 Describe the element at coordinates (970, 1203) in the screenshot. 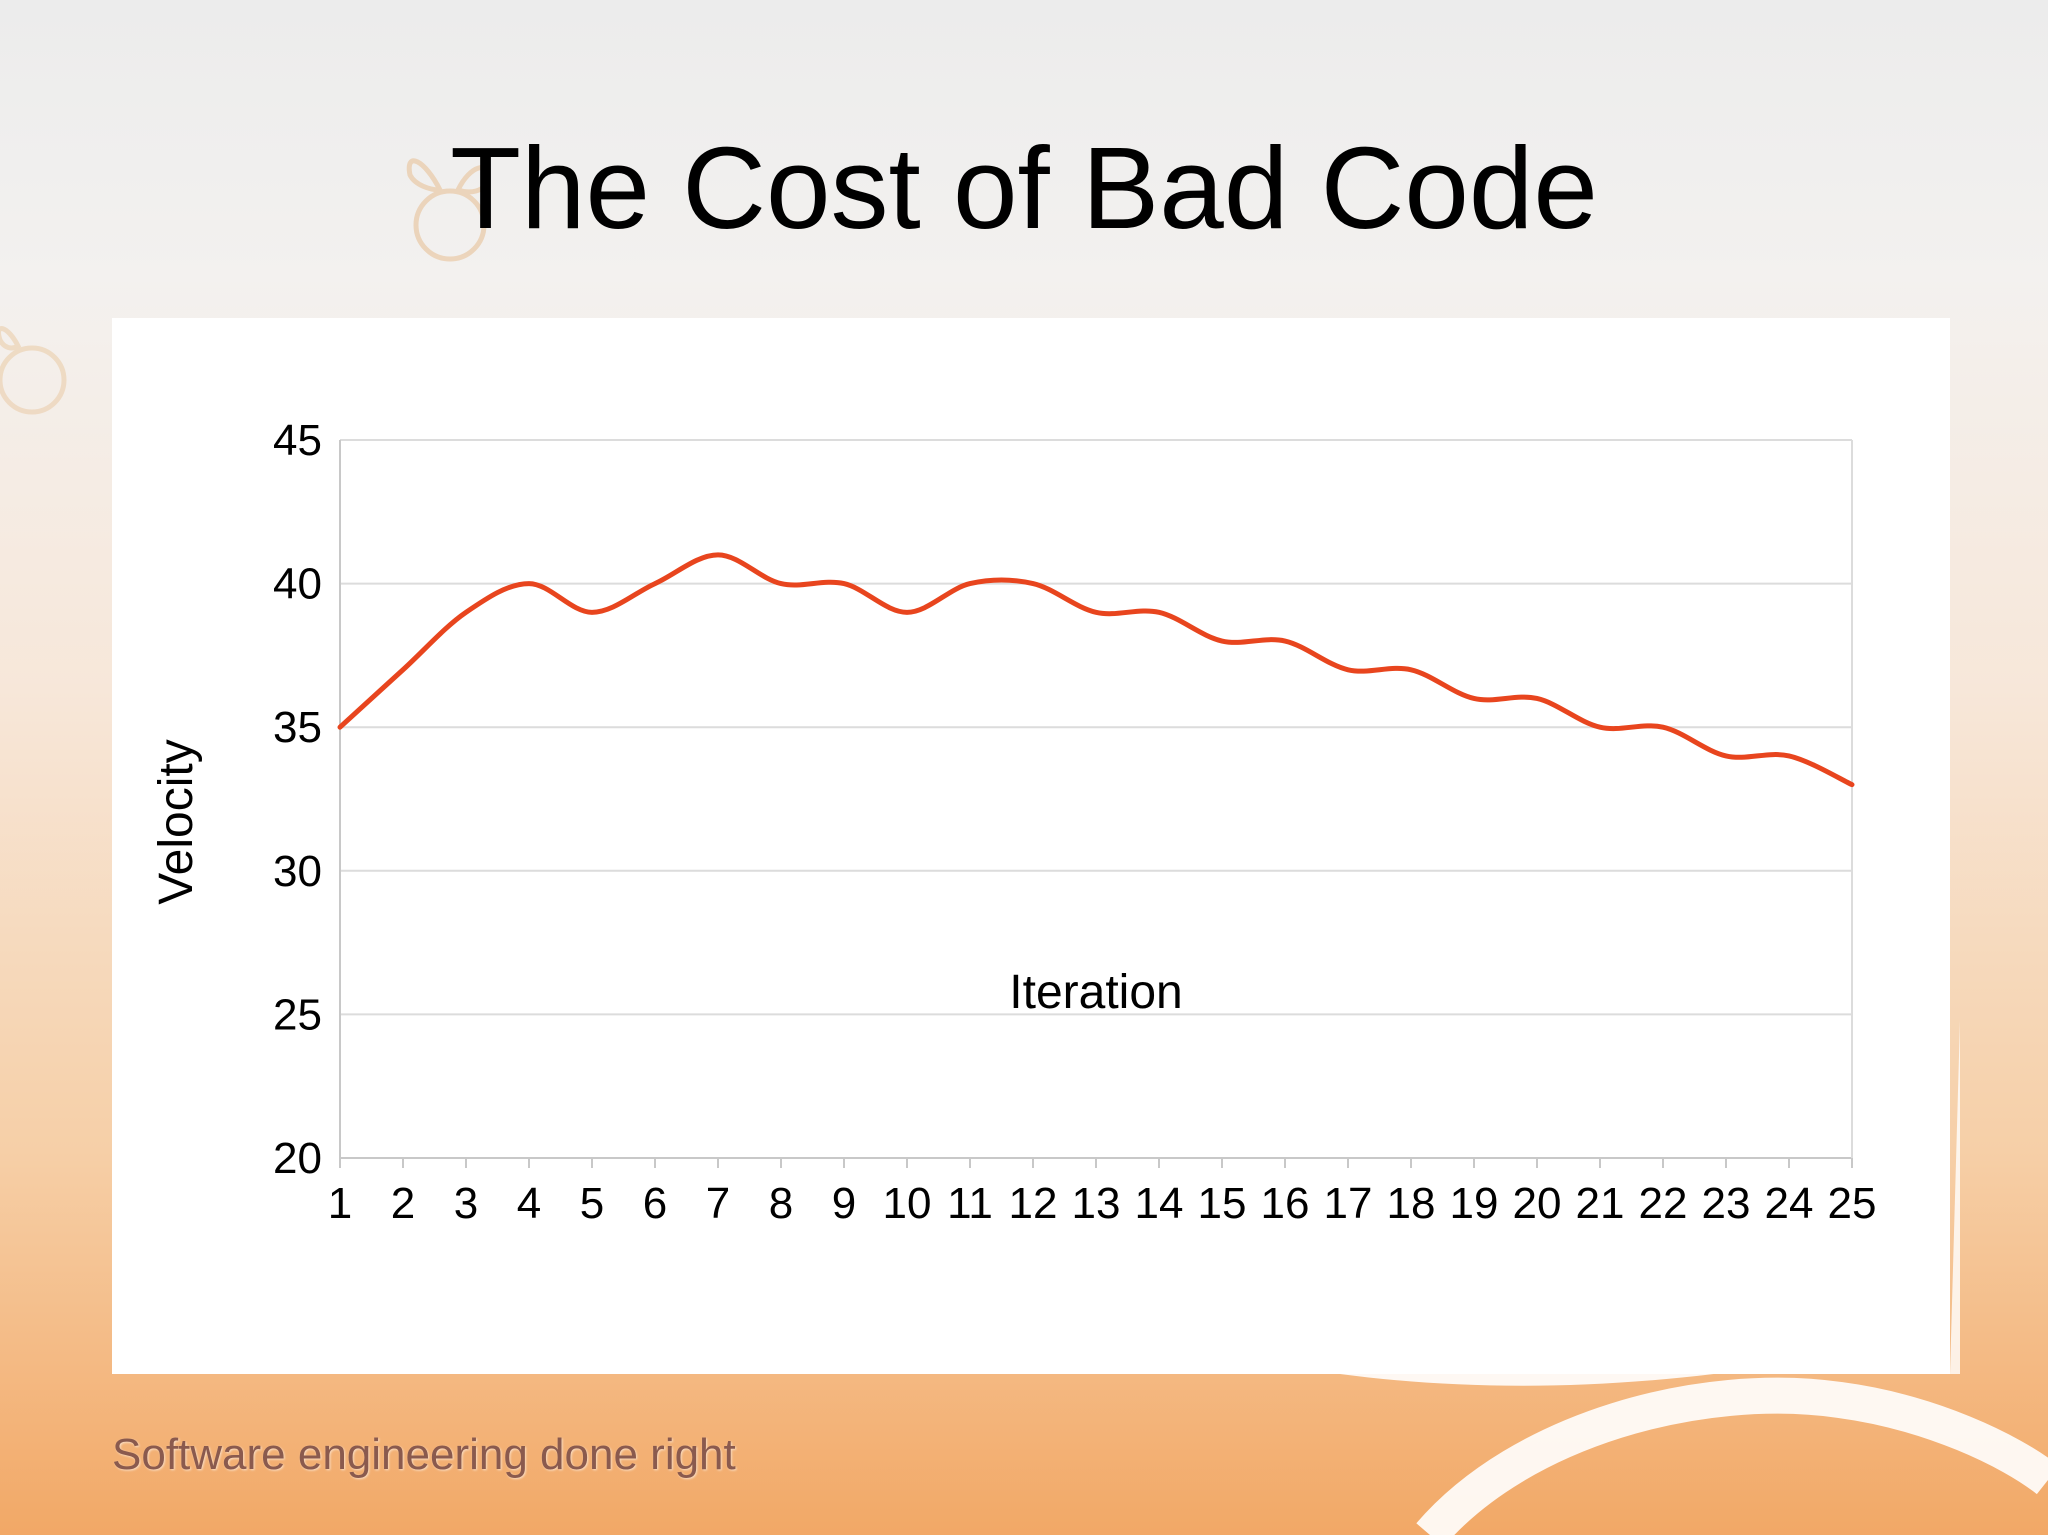

I see `x-tick-label: 11` at that location.